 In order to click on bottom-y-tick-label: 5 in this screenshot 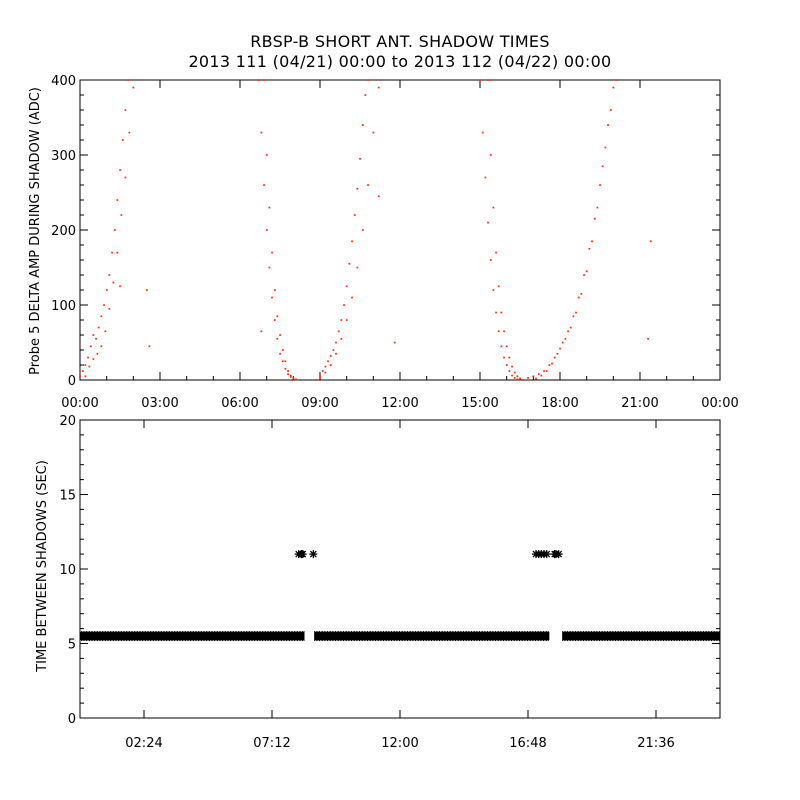, I will do `click(72, 645)`.